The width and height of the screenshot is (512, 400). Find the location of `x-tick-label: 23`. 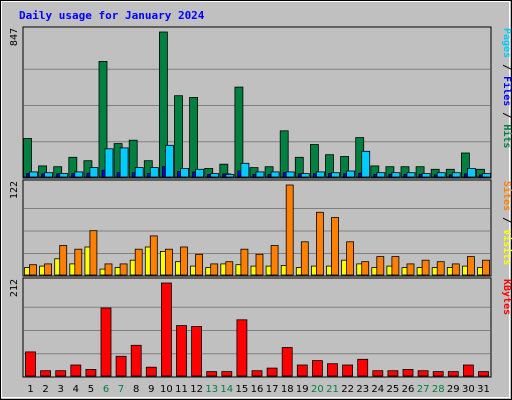

x-tick-label: 23 is located at coordinates (362, 389).